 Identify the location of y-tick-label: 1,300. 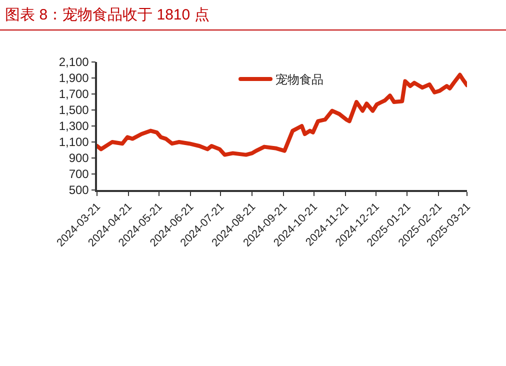
(74, 126).